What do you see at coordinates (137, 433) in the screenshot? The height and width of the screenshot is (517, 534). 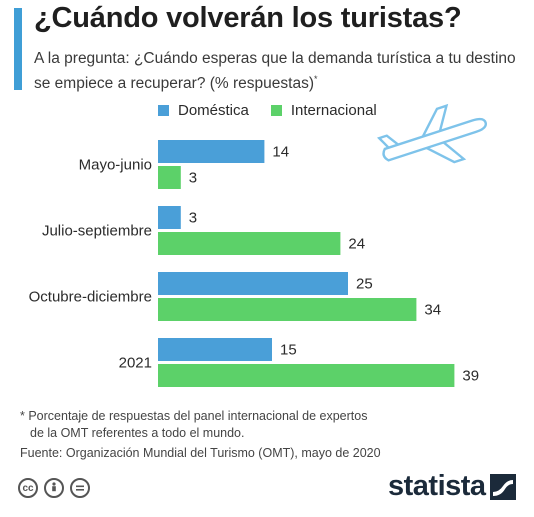 I see `footnote-line-2: de la OMT referentes a todo el mundo.` at bounding box center [137, 433].